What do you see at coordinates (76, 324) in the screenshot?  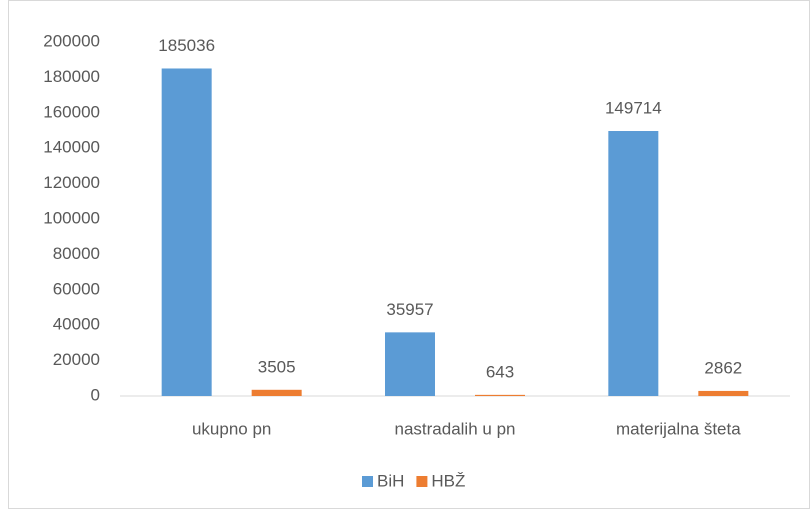 I see `y-tick-label: 40000` at bounding box center [76, 324].